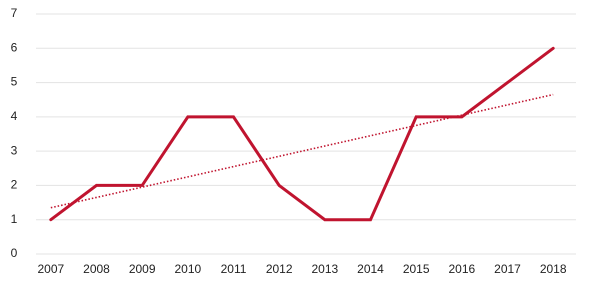 This screenshot has height=285, width=593. Describe the element at coordinates (50, 269) in the screenshot. I see `x-tick-label: 2007` at that location.